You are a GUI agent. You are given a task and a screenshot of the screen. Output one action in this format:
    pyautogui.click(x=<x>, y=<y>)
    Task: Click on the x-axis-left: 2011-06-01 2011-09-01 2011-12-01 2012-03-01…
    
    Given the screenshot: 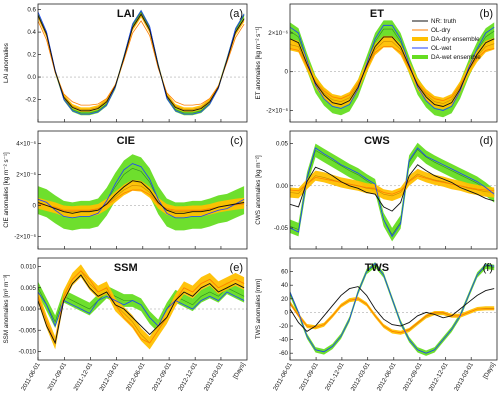 What is the action you would take?
    pyautogui.click(x=133, y=376)
    